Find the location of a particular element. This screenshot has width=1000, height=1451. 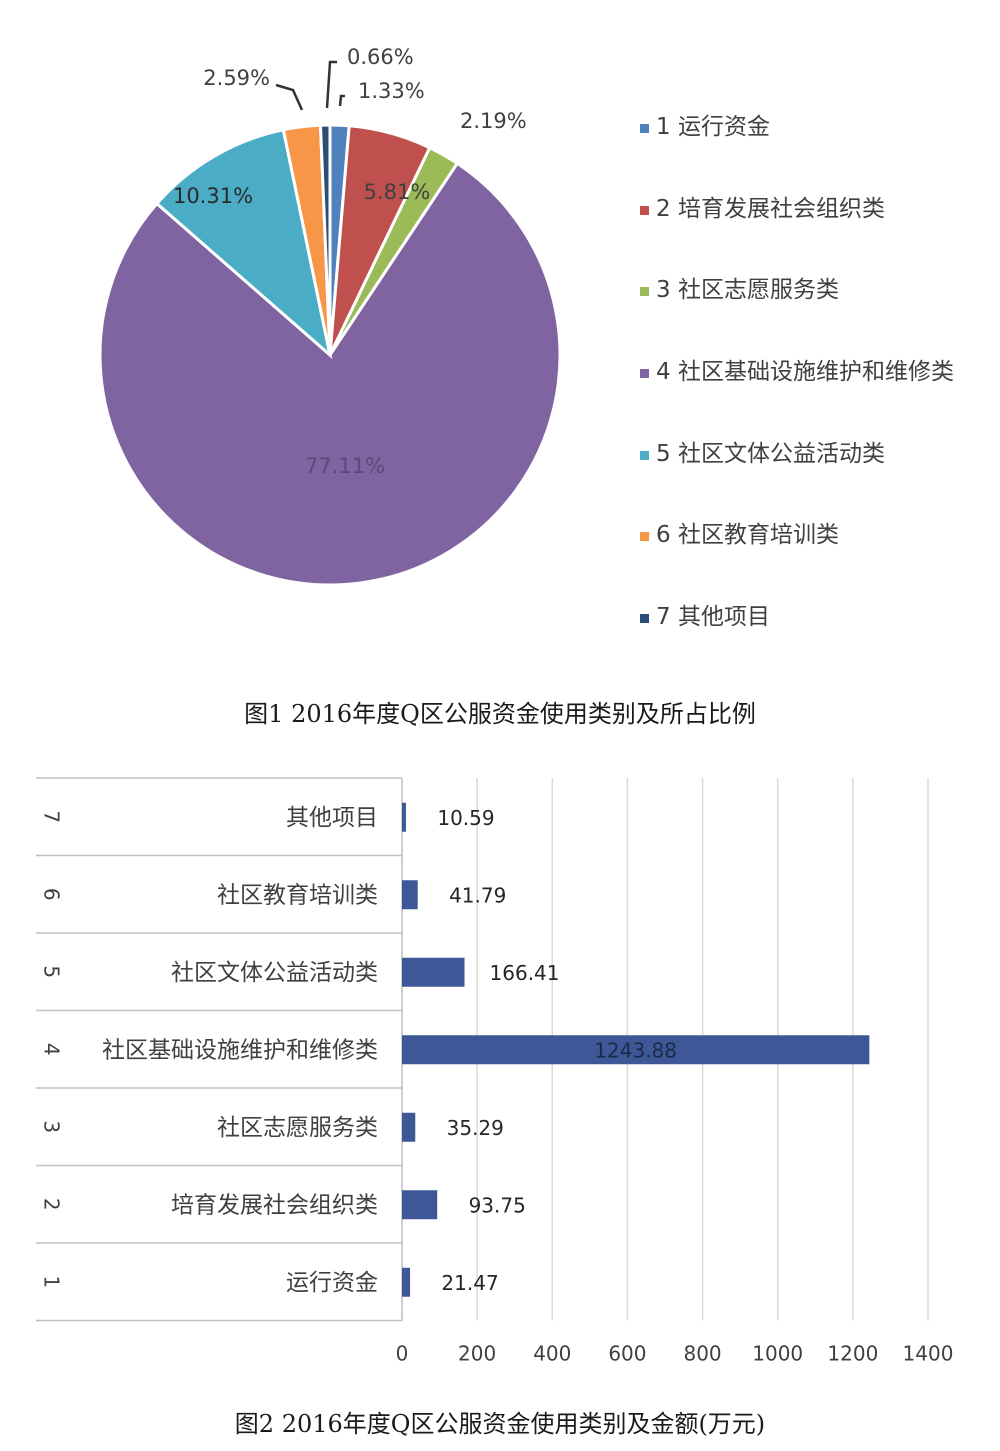

pie-value-label-other: 0.66% is located at coordinates (380, 57).